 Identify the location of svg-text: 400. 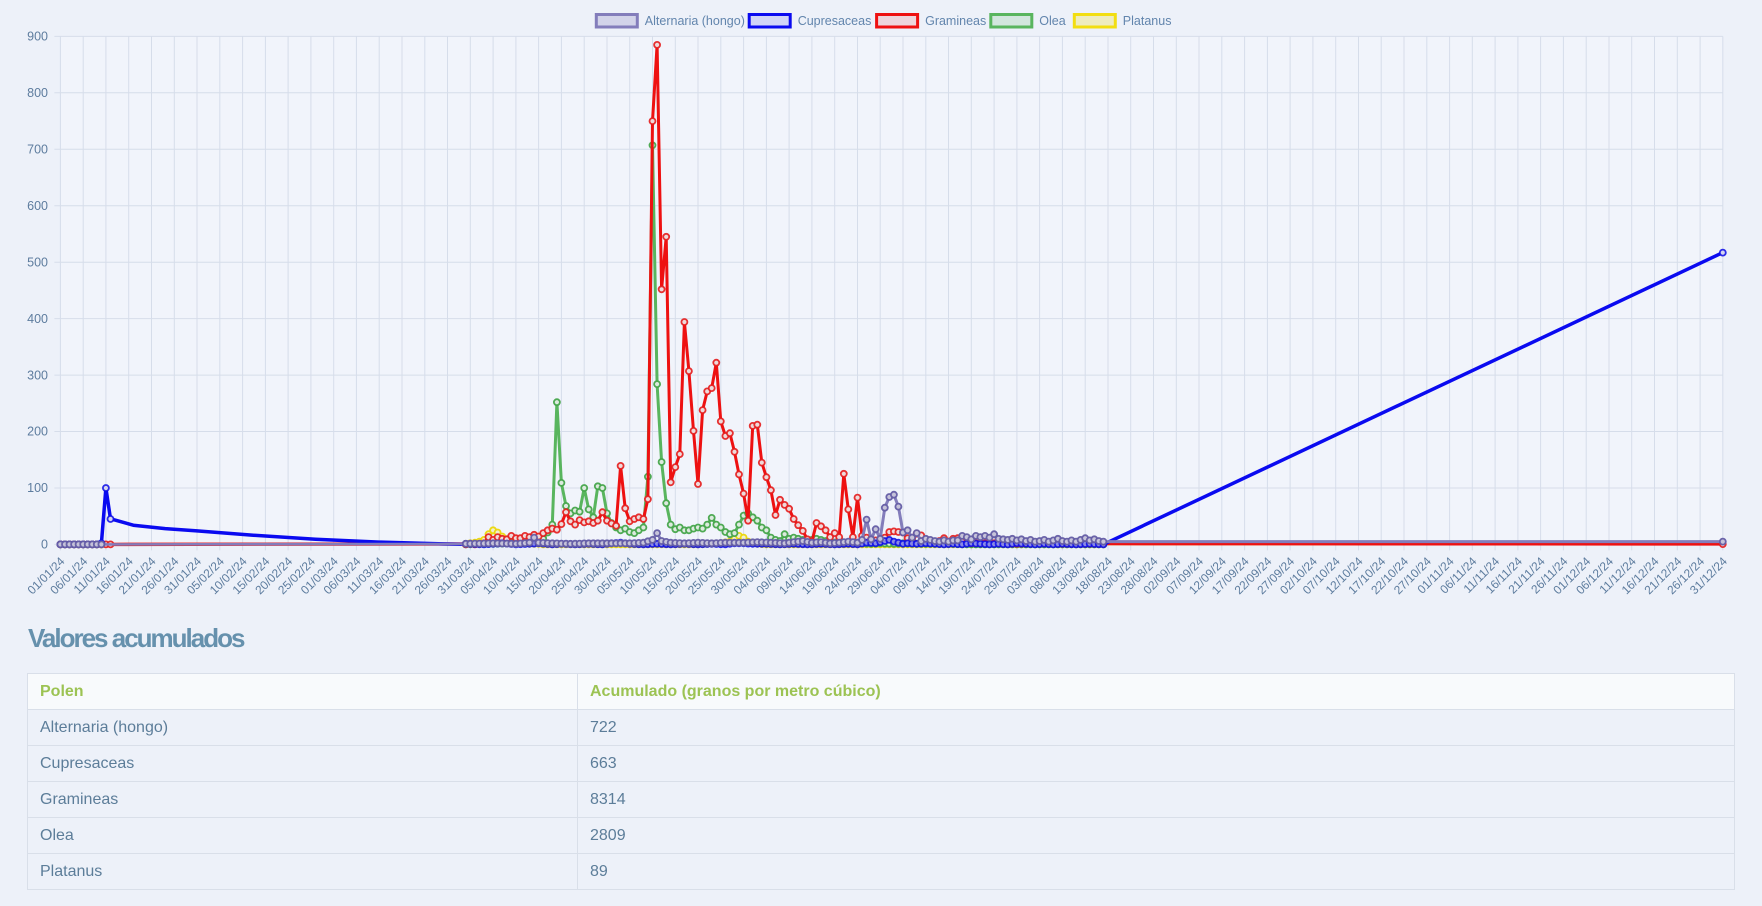
(37, 319).